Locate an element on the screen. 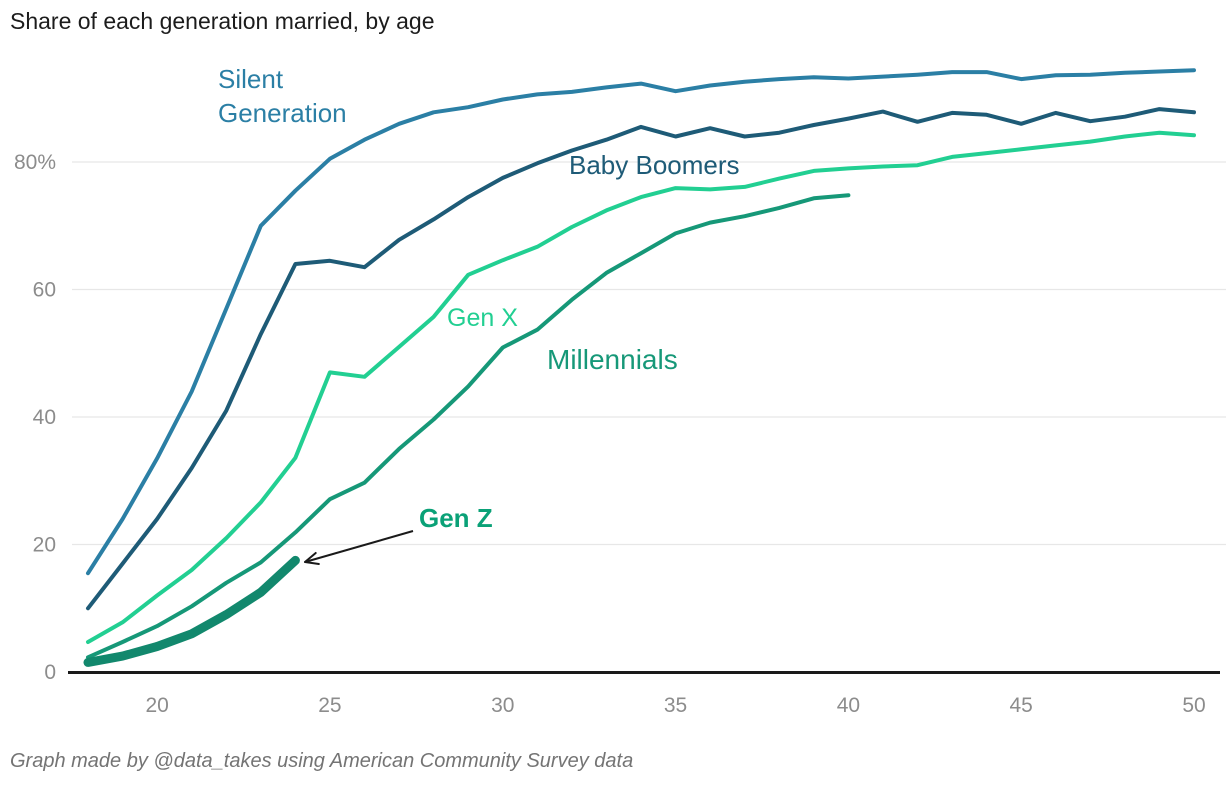 This screenshot has height=786, width=1228. x-tick-label-35: 35 is located at coordinates (675, 705).